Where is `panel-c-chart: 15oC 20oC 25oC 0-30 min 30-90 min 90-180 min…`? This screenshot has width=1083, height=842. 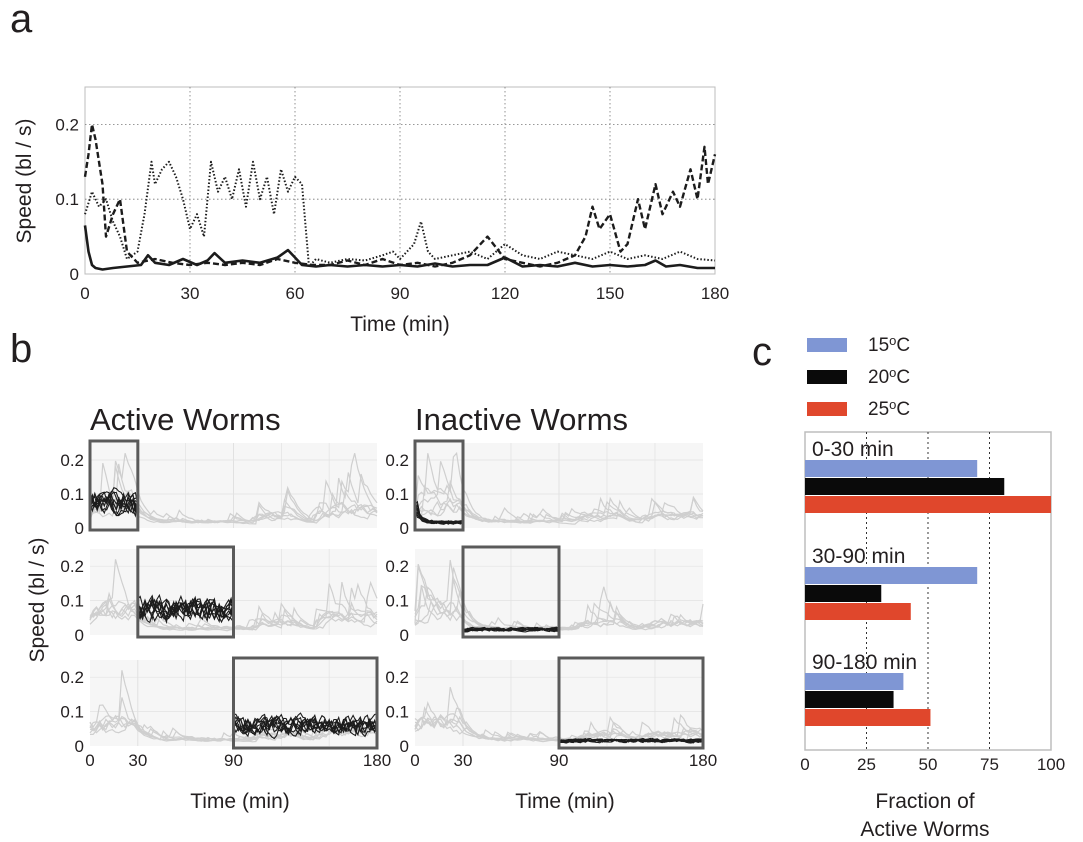 panel-c-chart: 15oC 20oC 25oC 0-30 min 30-90 min 90-180 min… is located at coordinates (932, 587).